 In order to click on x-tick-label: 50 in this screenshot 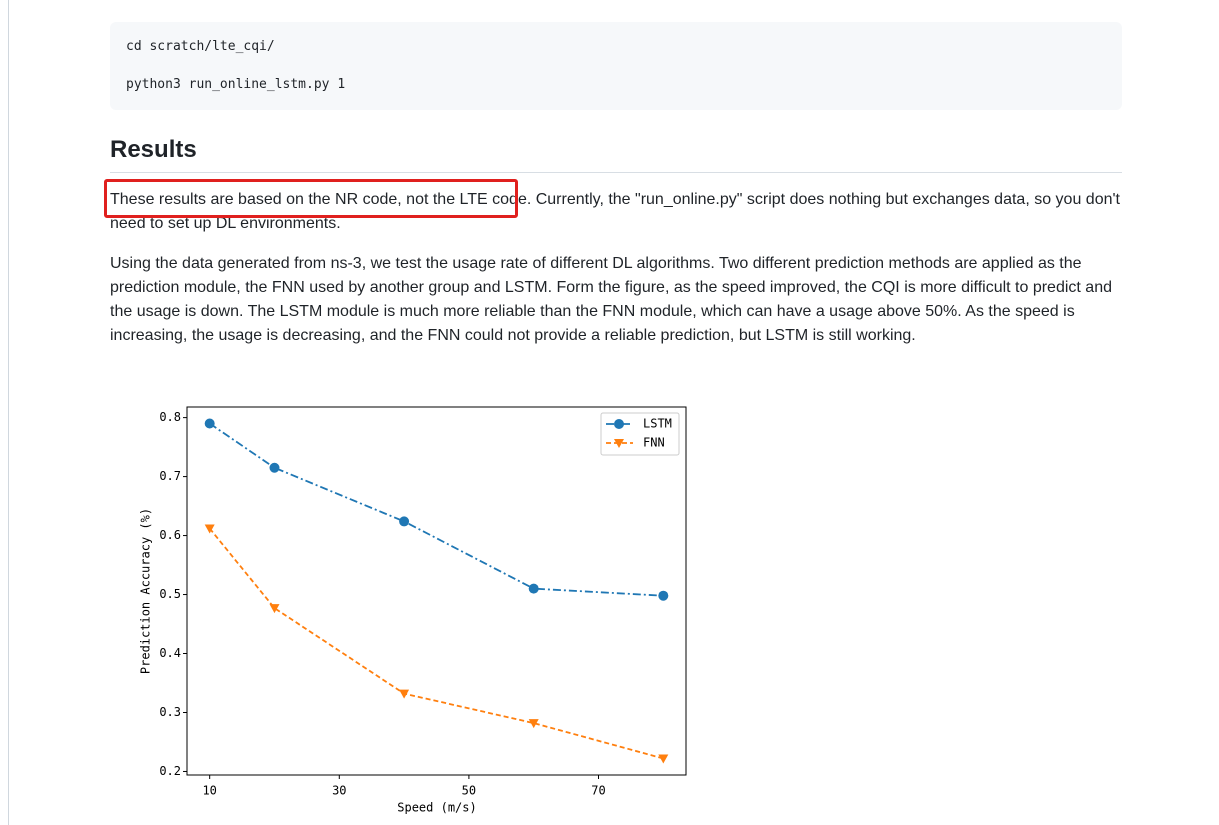, I will do `click(469, 791)`.